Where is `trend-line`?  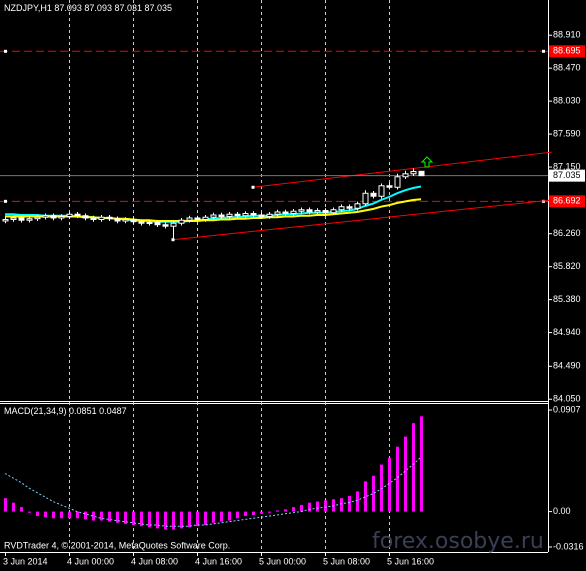 trend-line is located at coordinates (402, 169).